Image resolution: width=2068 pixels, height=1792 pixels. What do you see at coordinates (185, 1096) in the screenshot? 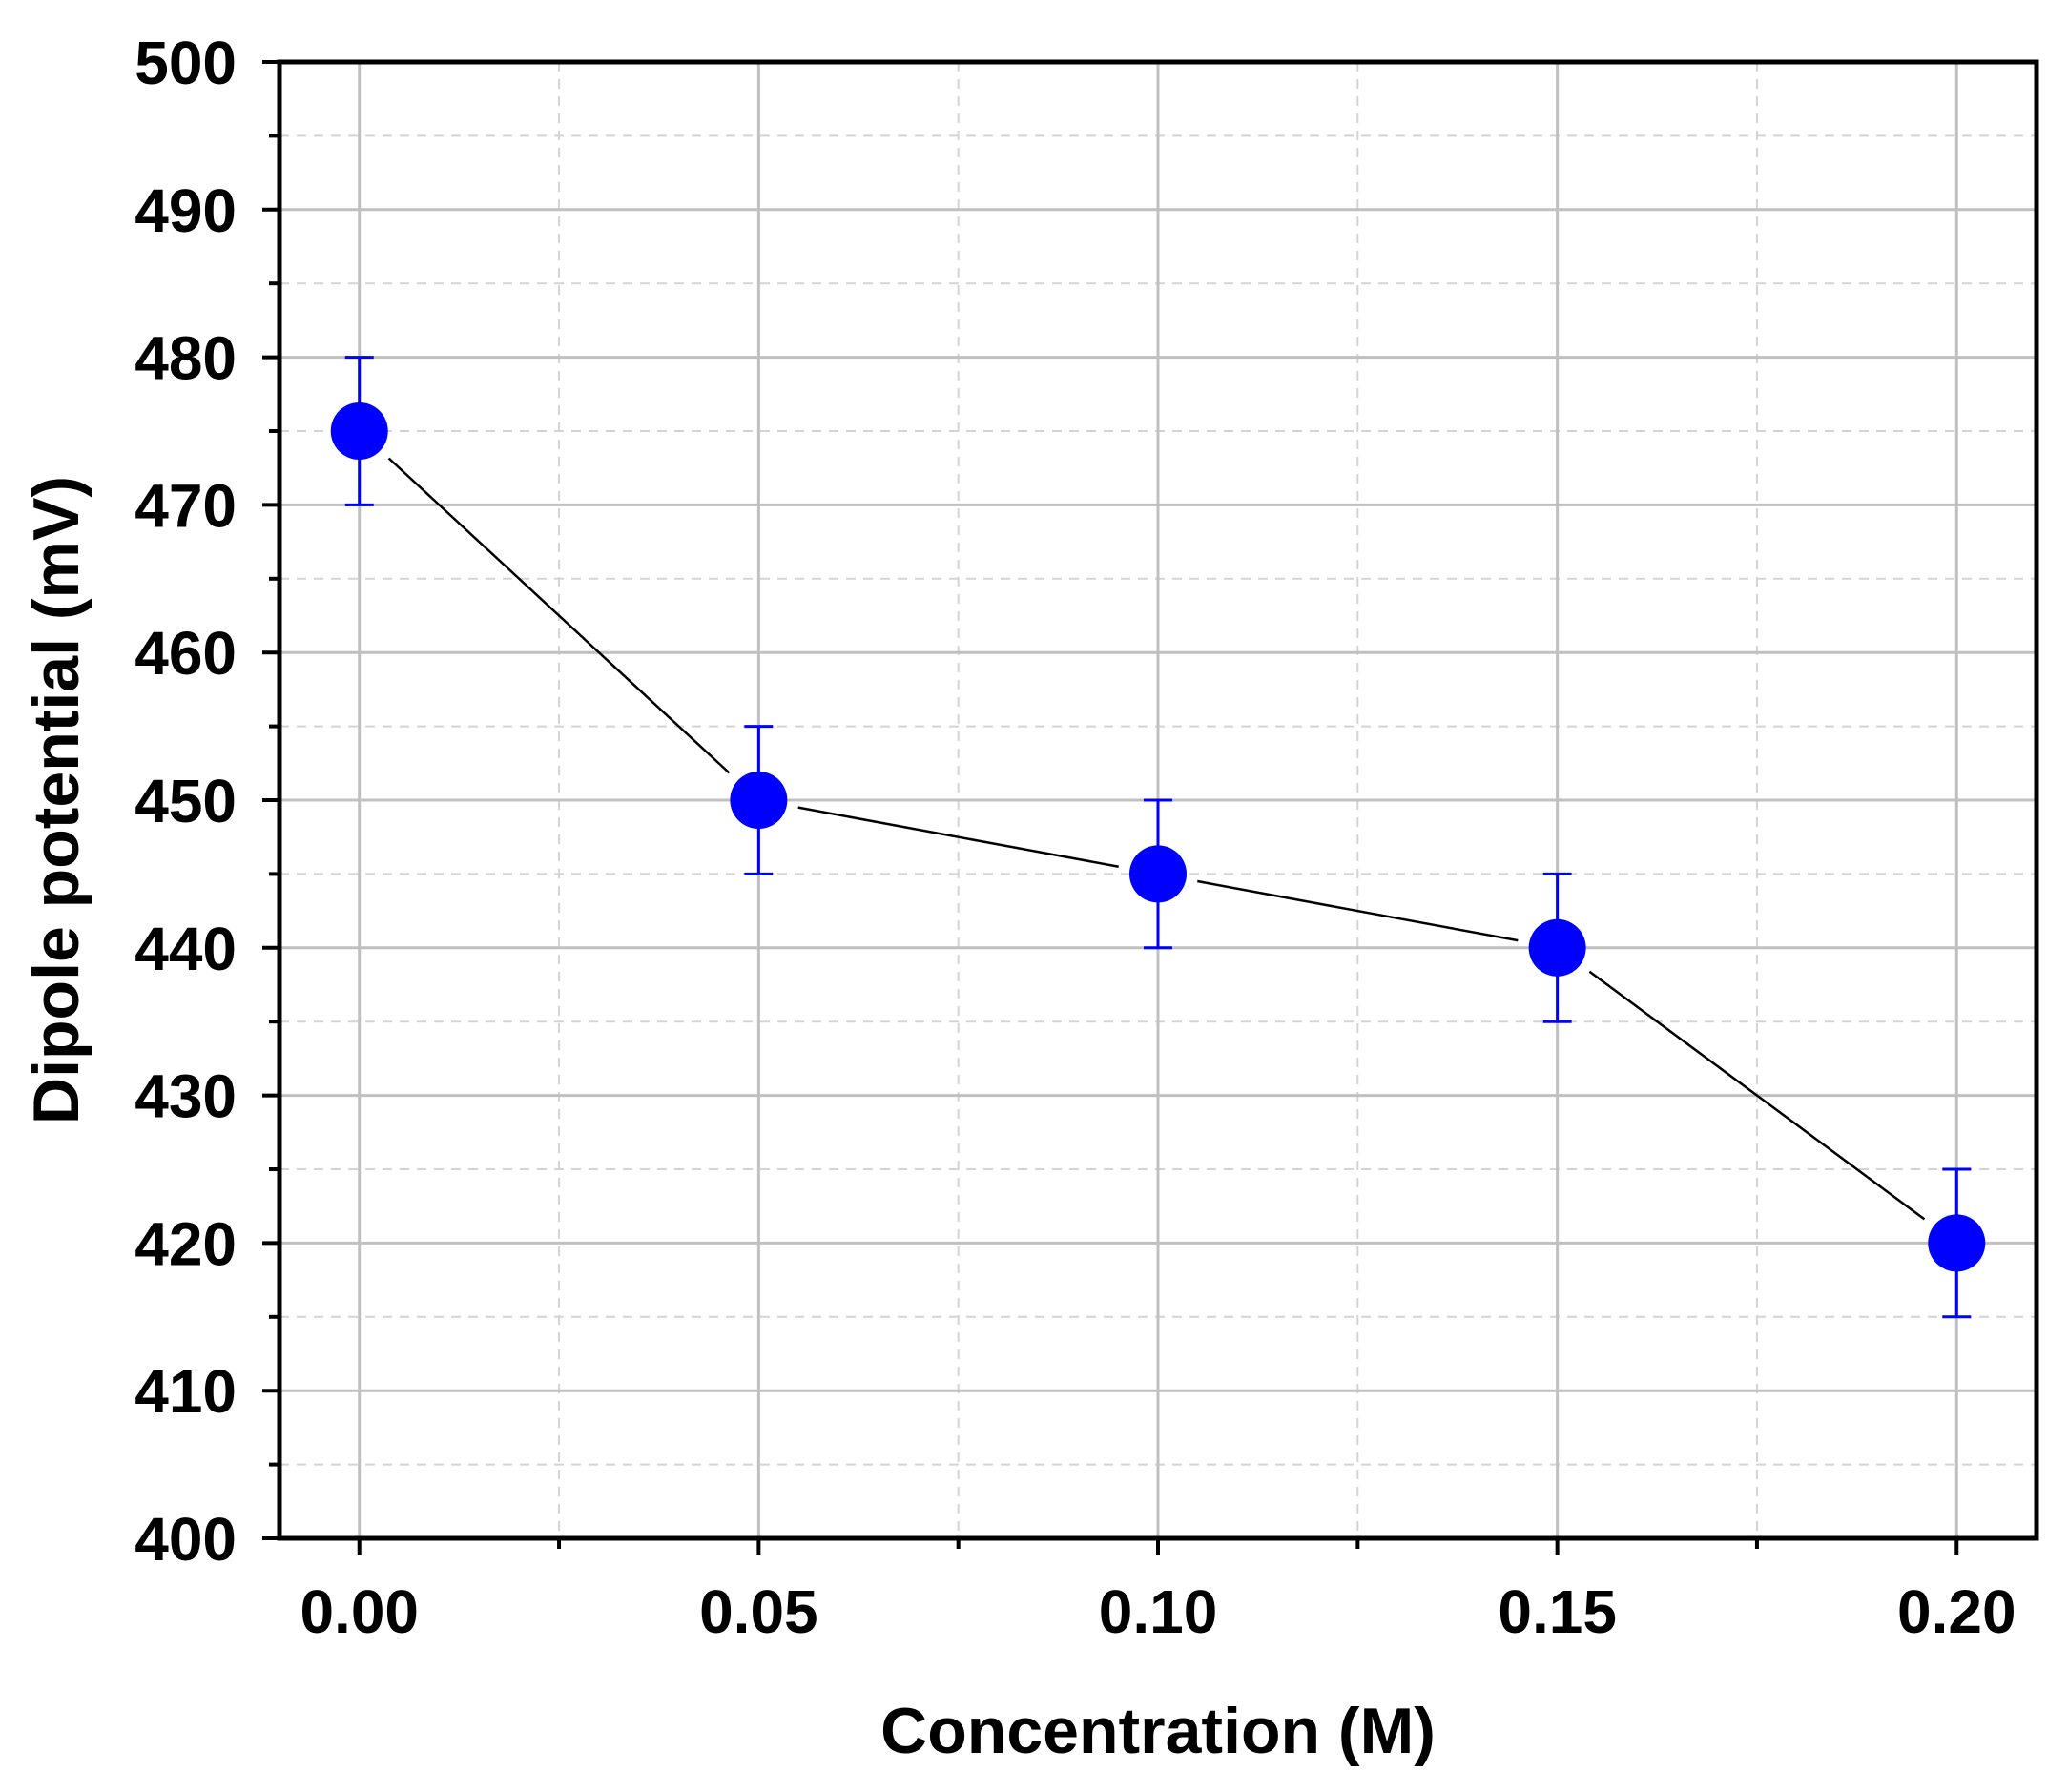
I see `y-tick-label: 430` at bounding box center [185, 1096].